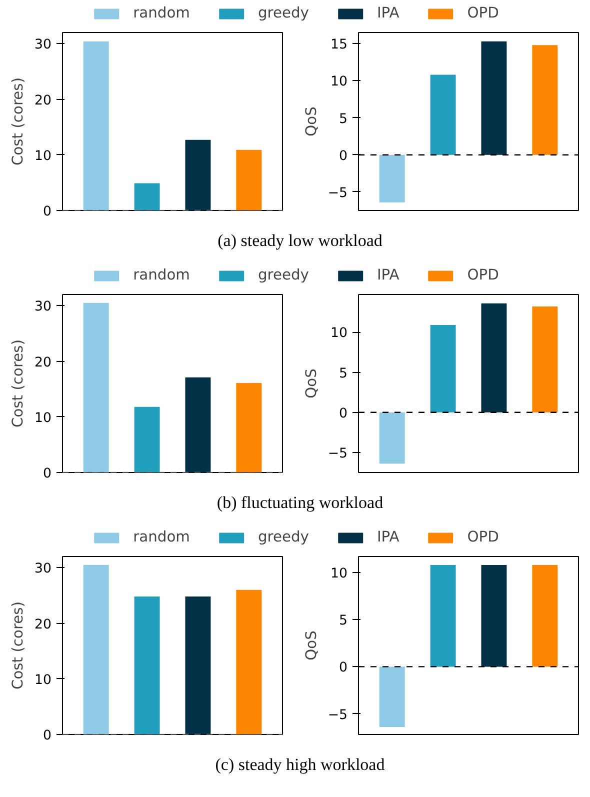 Image resolution: width=590 pixels, height=797 pixels. What do you see at coordinates (300, 765) in the screenshot?
I see `text: (c) steady high workload` at bounding box center [300, 765].